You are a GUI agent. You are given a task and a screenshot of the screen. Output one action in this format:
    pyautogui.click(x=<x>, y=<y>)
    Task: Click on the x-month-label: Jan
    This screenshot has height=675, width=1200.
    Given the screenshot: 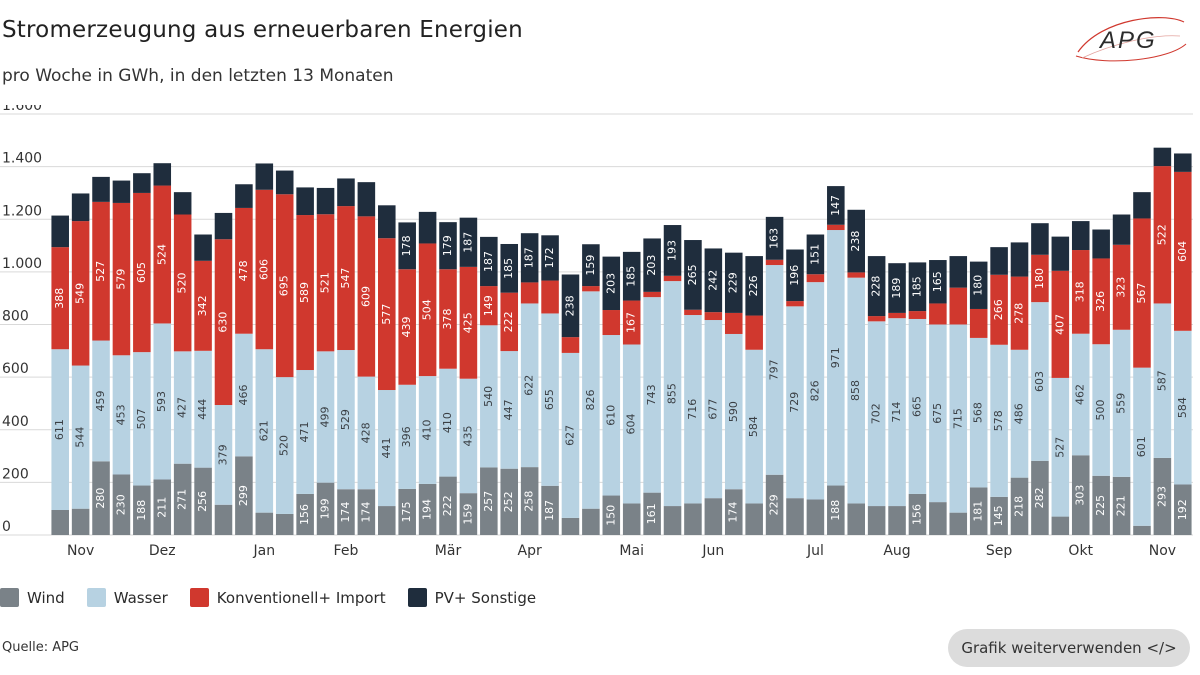 What is the action you would take?
    pyautogui.click(x=264, y=551)
    